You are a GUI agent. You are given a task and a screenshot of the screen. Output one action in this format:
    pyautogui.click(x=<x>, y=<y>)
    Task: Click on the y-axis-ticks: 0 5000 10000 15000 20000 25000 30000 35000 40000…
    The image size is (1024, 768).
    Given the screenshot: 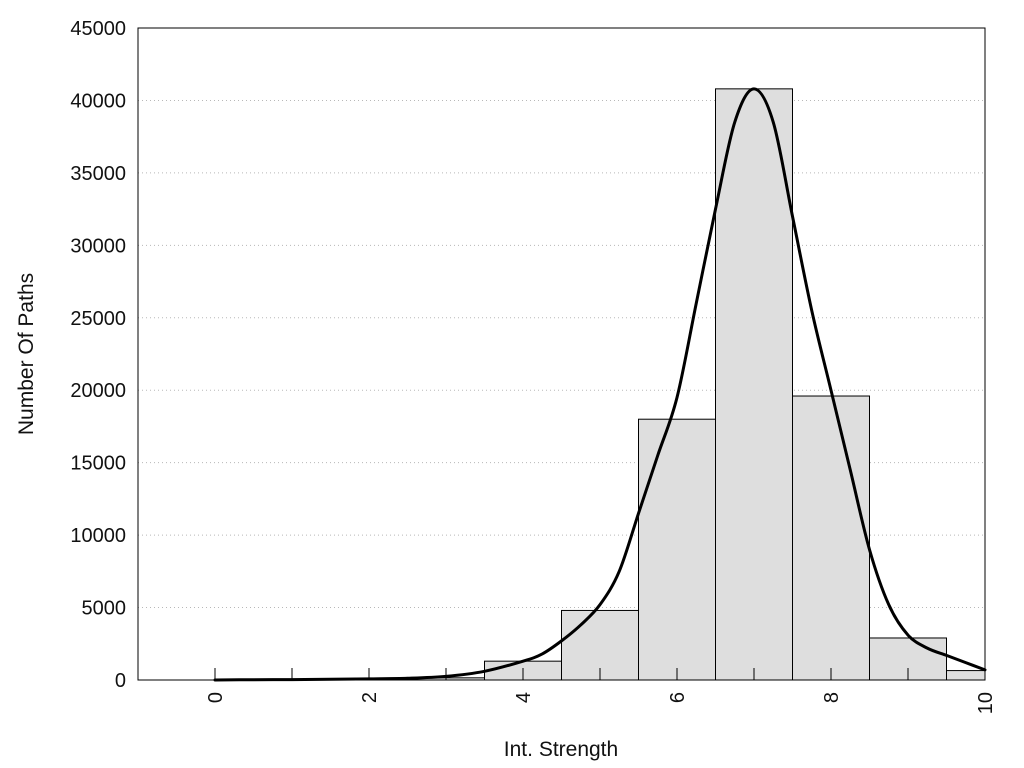 What is the action you would take?
    pyautogui.click(x=98, y=355)
    